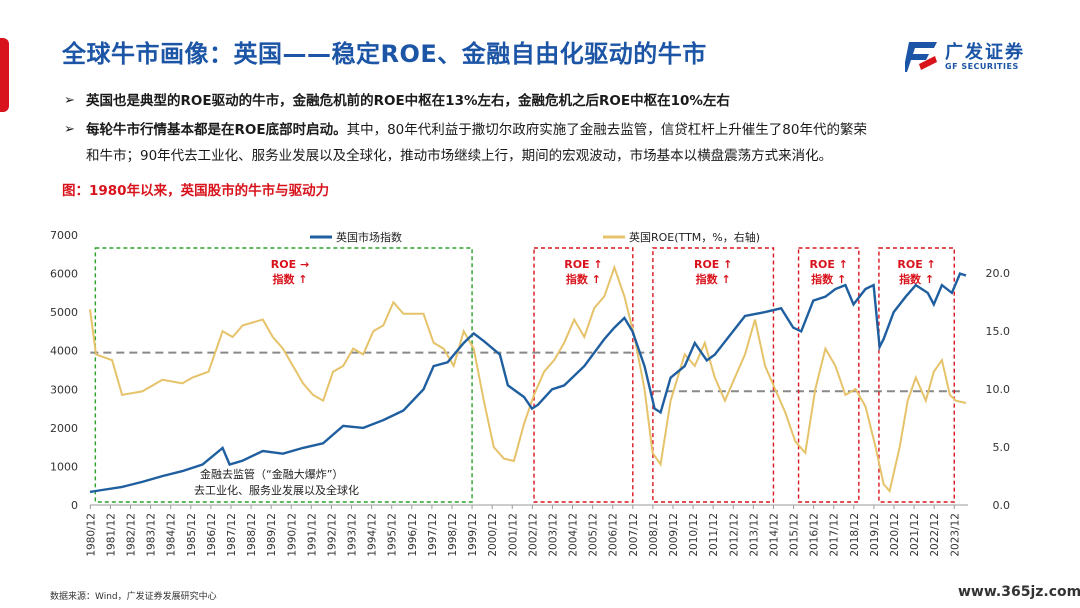 The image size is (1080, 608). What do you see at coordinates (369, 237) in the screenshot?
I see `legend-label-index: 英国市场指数` at bounding box center [369, 237].